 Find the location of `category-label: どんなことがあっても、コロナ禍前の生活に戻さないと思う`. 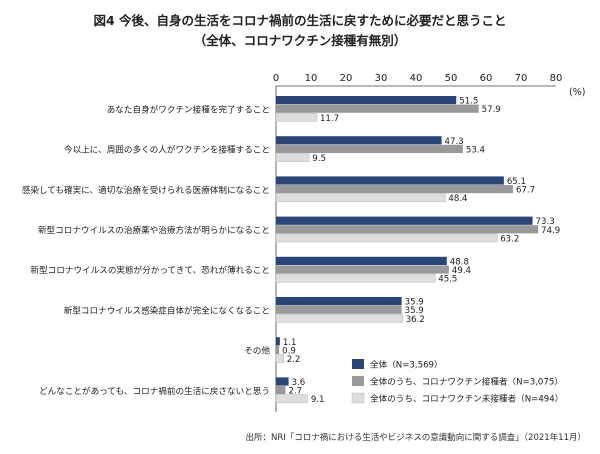

category-label: どんなことがあっても、コロナ禍前の生活に戻さないと思う is located at coordinates (154, 391).